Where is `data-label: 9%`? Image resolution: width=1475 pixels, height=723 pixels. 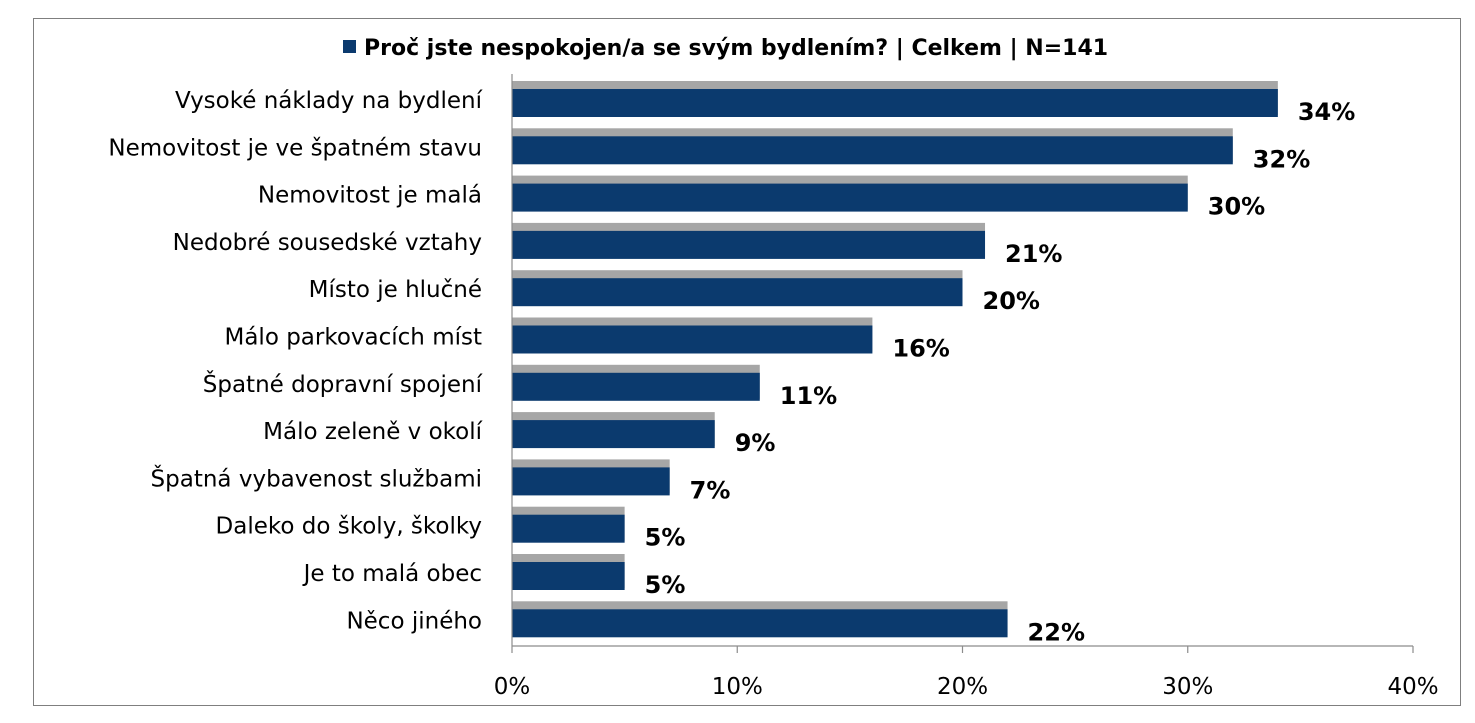
data-label: 9% is located at coordinates (755, 443).